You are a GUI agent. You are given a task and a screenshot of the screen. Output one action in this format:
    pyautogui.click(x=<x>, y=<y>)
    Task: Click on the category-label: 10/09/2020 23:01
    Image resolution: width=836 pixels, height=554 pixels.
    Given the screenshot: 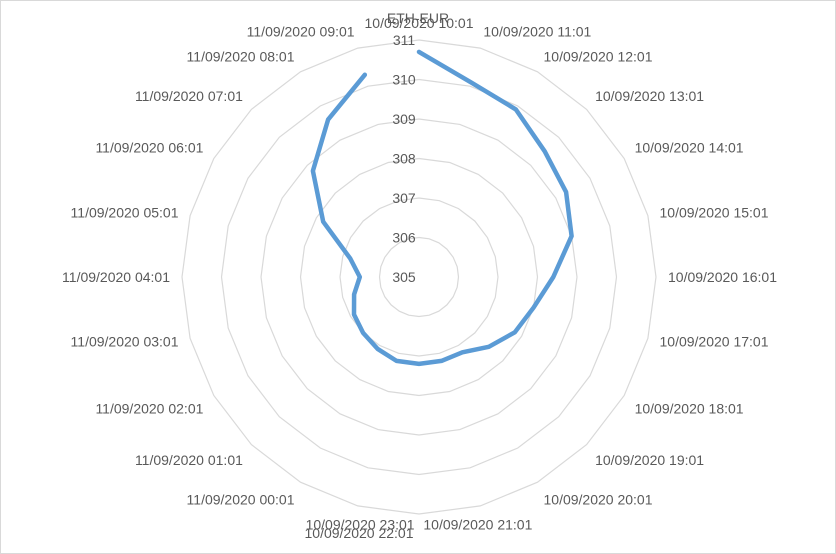 What is the action you would take?
    pyautogui.click(x=360, y=525)
    